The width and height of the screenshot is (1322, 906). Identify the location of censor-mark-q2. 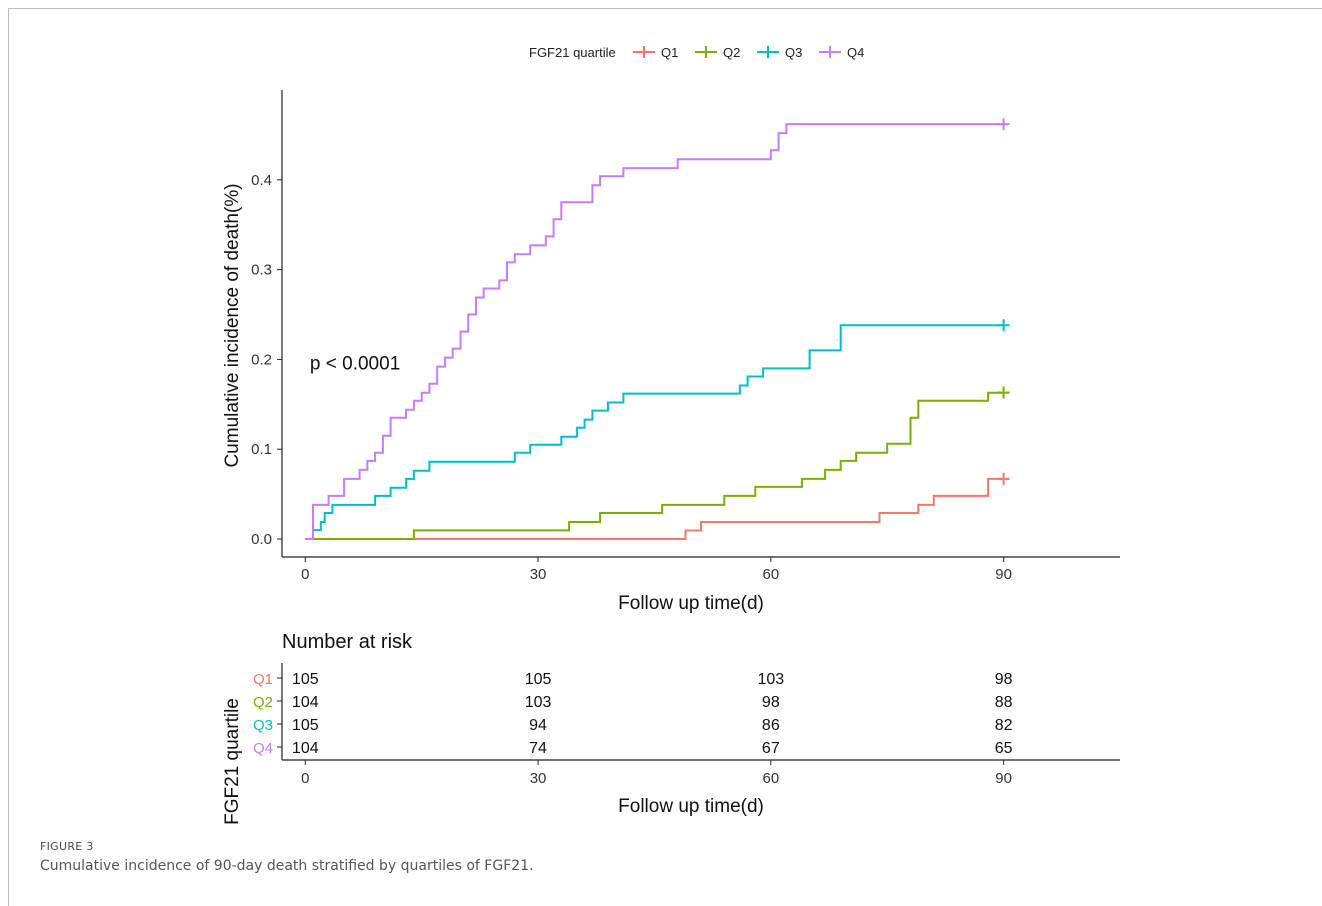
(1003, 392).